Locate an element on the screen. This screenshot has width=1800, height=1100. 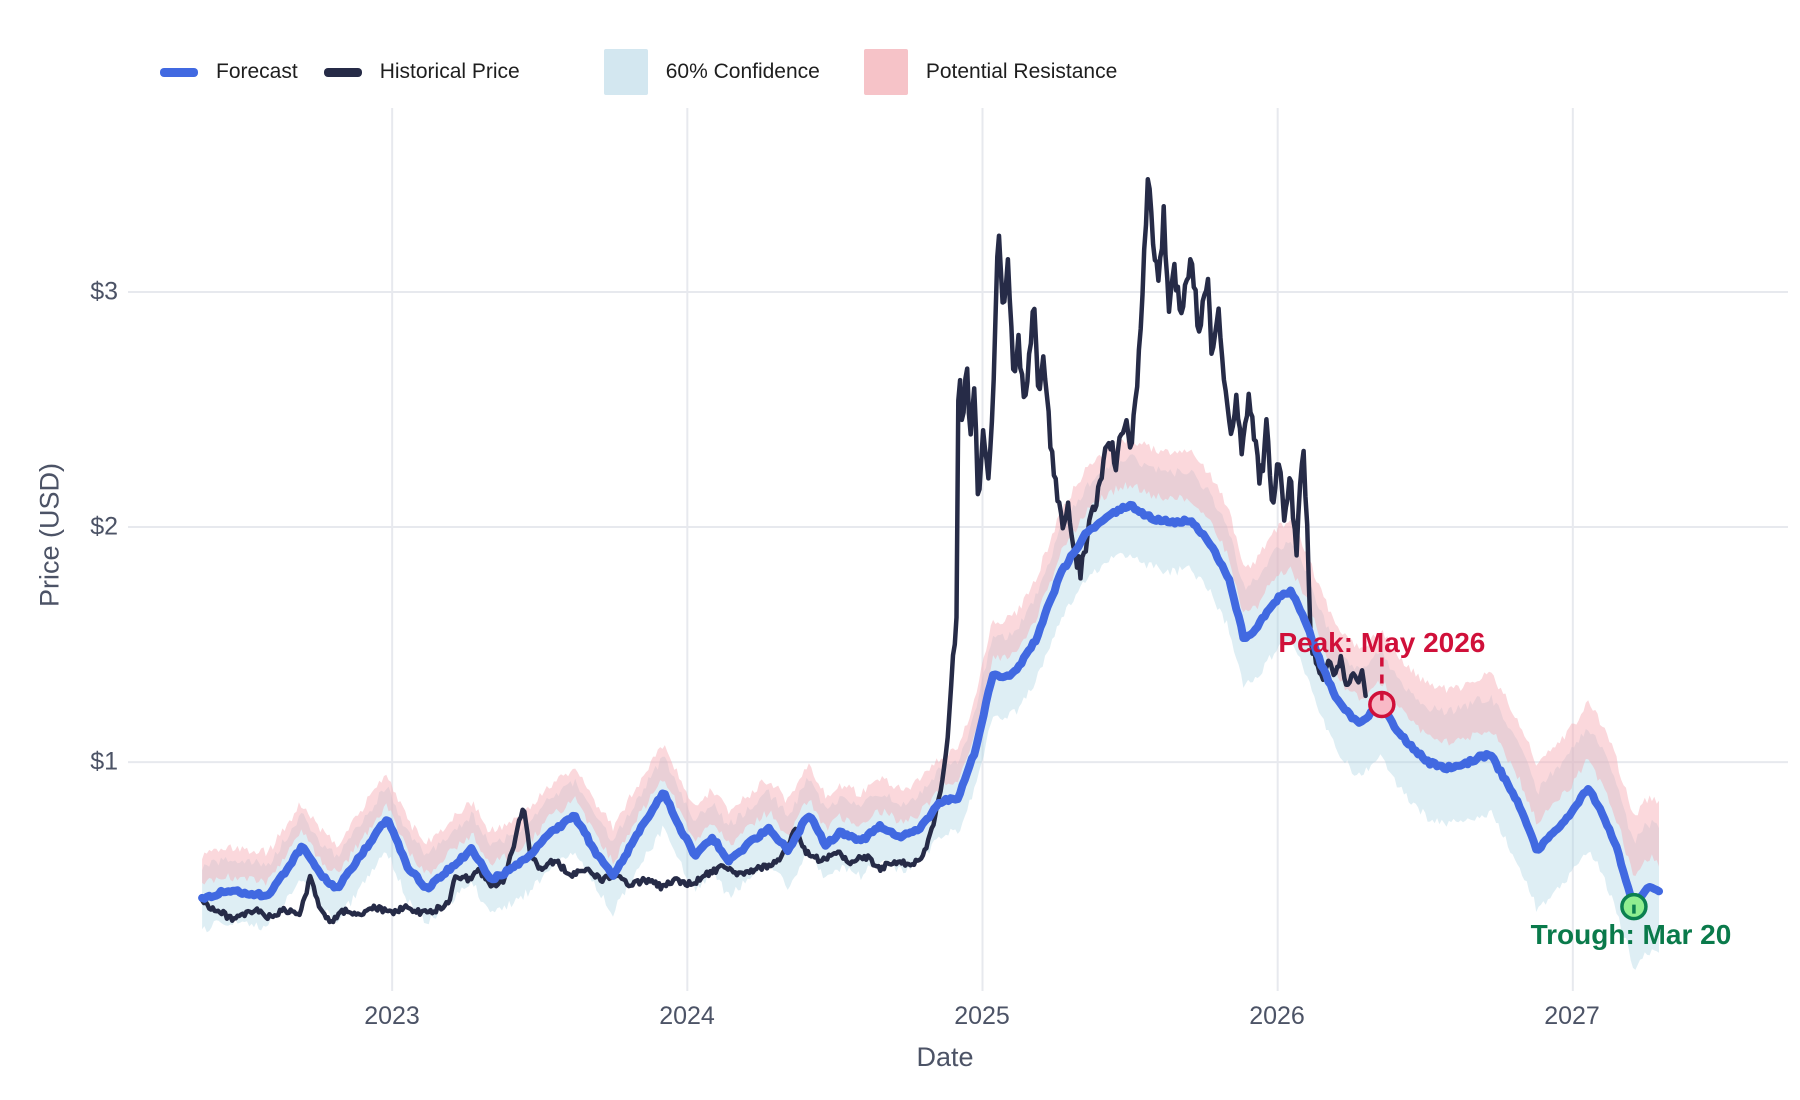
historical-line-swatch-icon is located at coordinates (342, 72).